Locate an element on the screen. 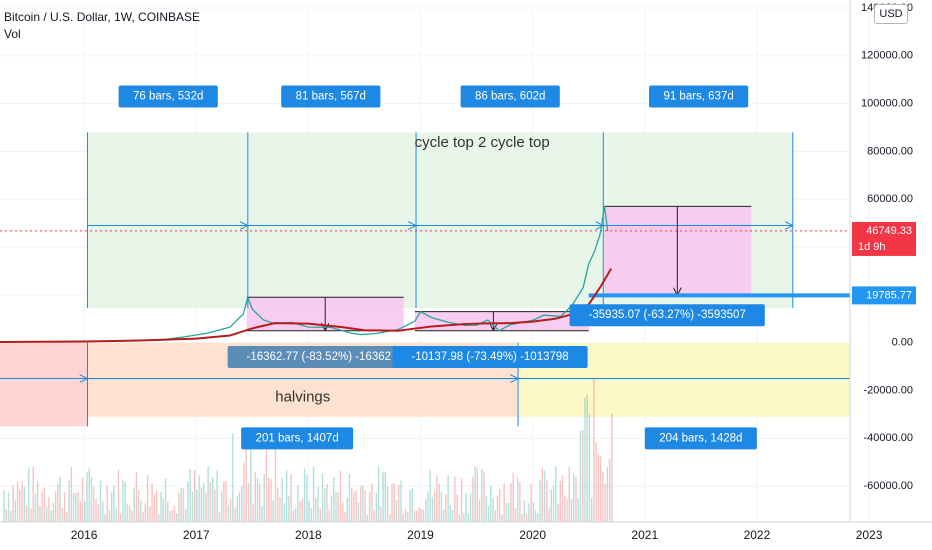 Image resolution: width=932 pixels, height=550 pixels. annotation-label: -35935.07 (-63.27%) -3593507 is located at coordinates (667, 315).